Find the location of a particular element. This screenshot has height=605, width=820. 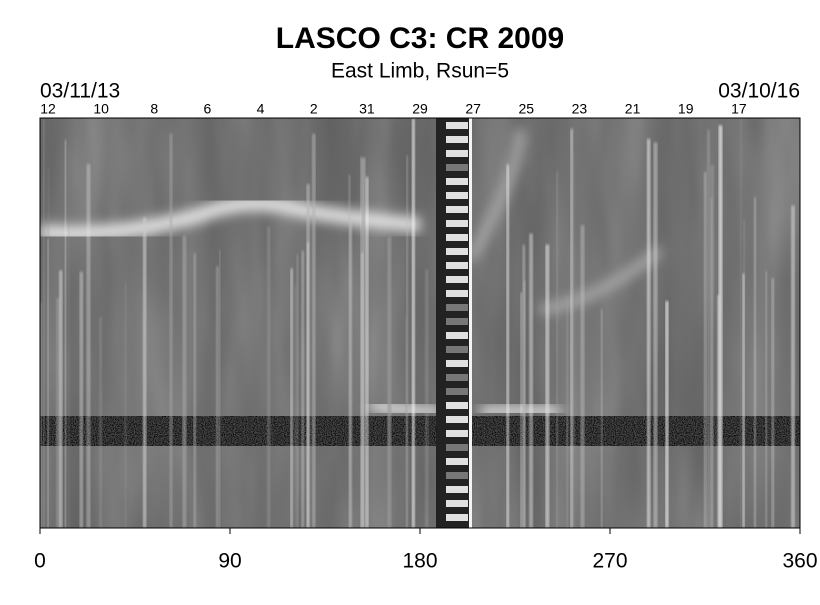

data-gap-cells is located at coordinates (457, 321).